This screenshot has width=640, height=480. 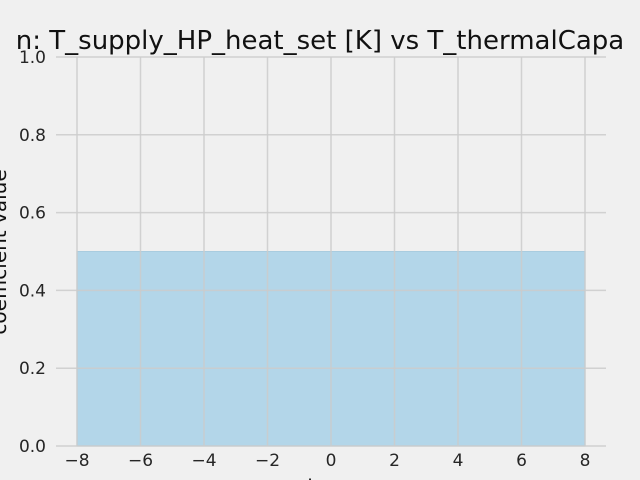 I want to click on x-tick-label: 4, so click(x=458, y=461).